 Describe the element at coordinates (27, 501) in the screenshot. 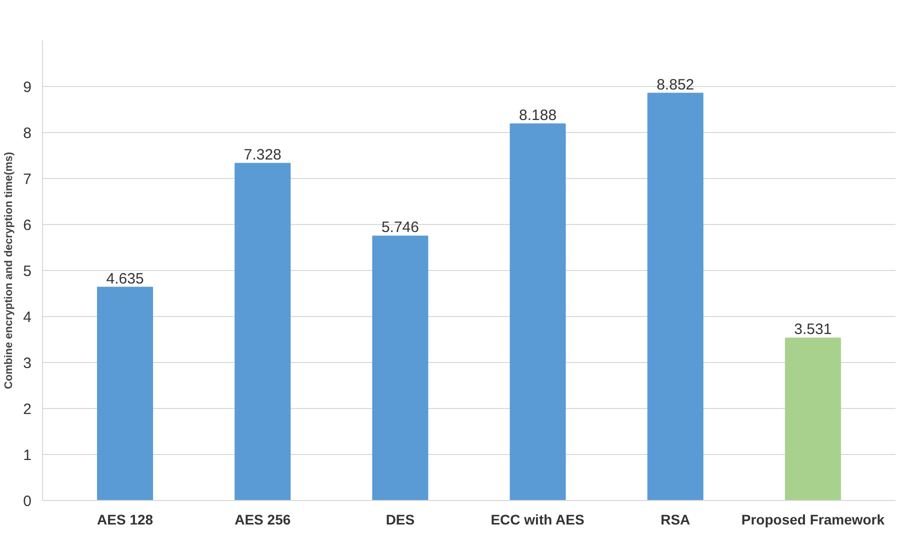

I see `y-tick-label: 0` at that location.